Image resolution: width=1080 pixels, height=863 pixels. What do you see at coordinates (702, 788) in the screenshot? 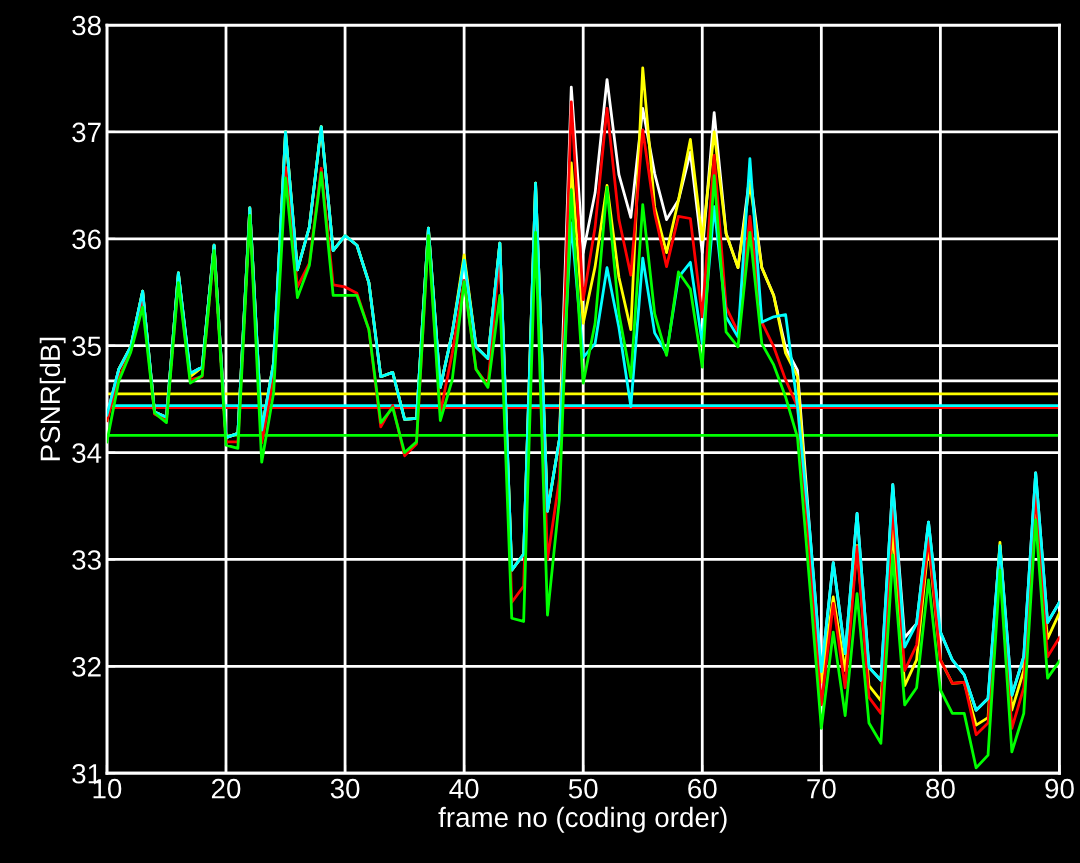
I see `x-tick-label: 60` at bounding box center [702, 788].